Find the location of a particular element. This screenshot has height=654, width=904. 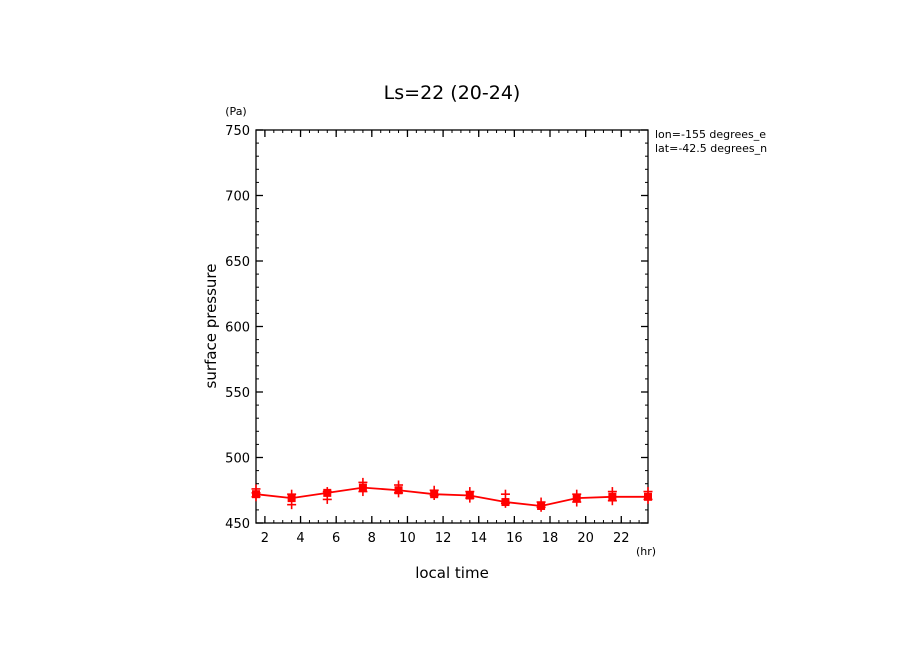

y-tick-label: 750 is located at coordinates (237, 131).